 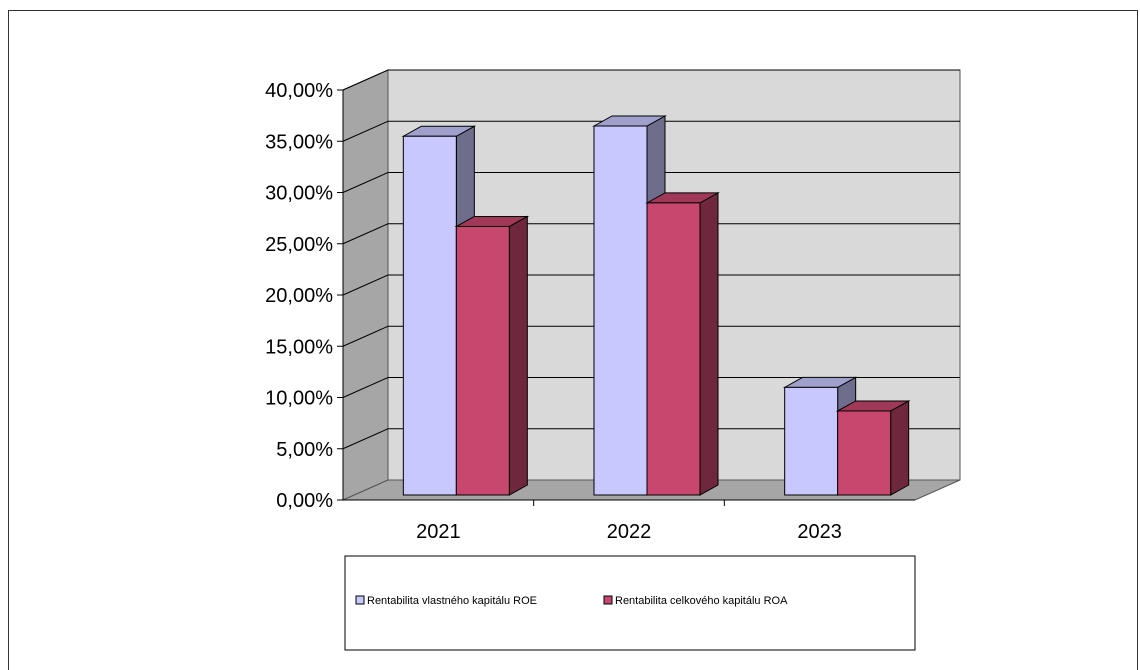 I want to click on legend-label-roe: Rentabilita vlastného kapitálu ROE, so click(x=452, y=601).